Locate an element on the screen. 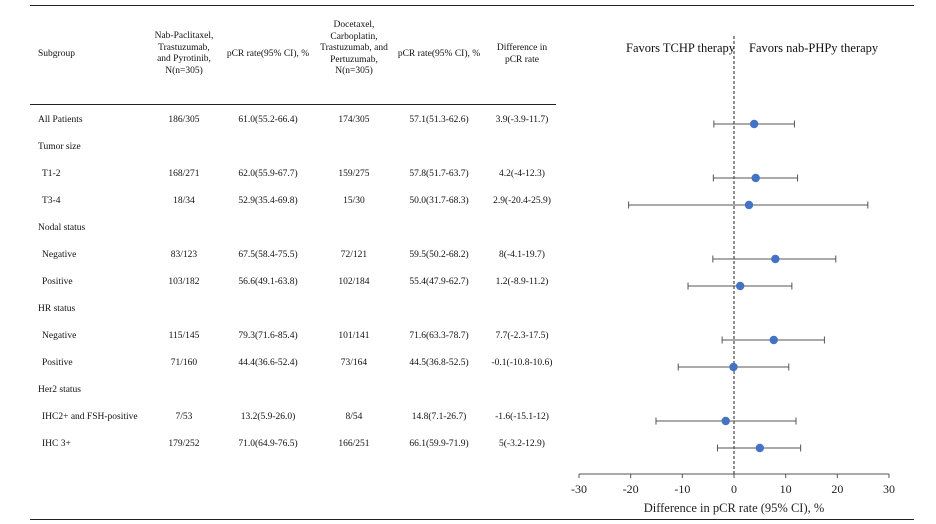 The height and width of the screenshot is (524, 936). subgroup-label: IHC 3+ is located at coordinates (56, 444).